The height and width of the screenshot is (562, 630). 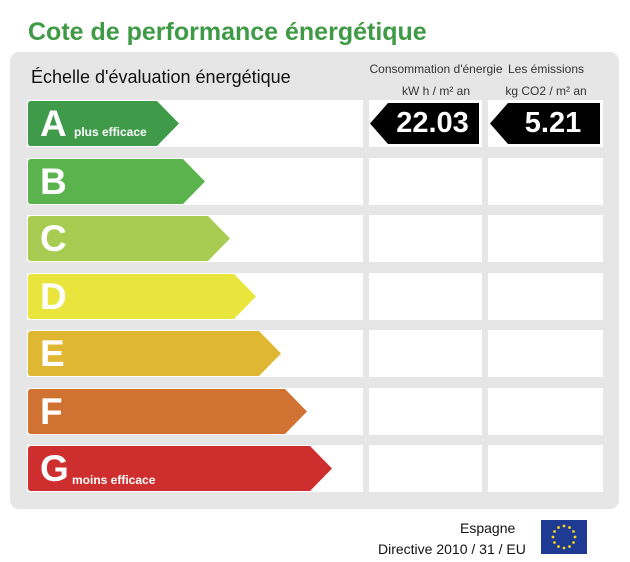 I want to click on scale-heading: Échelle d'évaluation énergétique, so click(x=161, y=77).